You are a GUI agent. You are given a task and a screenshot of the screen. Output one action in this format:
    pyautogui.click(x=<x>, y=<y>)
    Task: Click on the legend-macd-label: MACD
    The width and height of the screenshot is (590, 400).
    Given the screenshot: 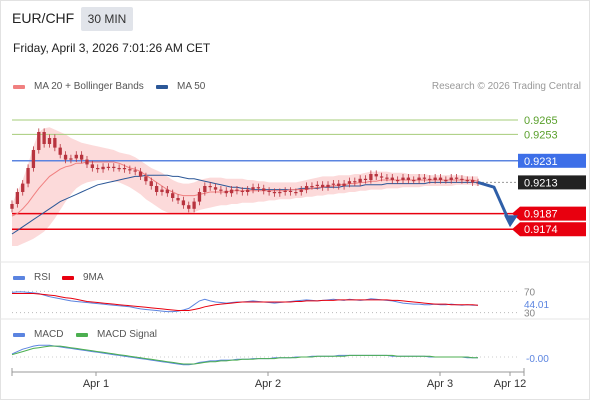 What is the action you would take?
    pyautogui.click(x=49, y=334)
    